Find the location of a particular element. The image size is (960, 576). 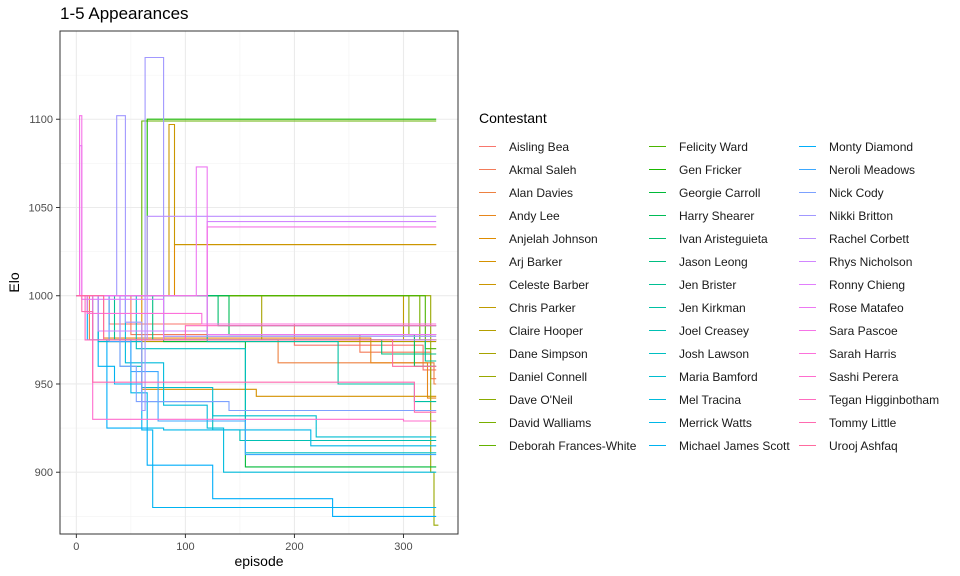

legend-item: Rhys Nicholson is located at coordinates (869, 261).